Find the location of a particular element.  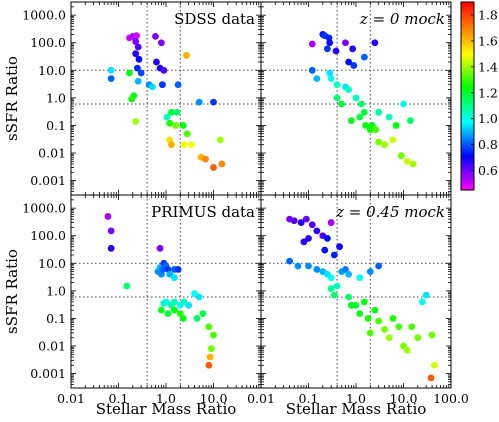

y-tick-label: 1.0 is located at coordinates (56, 290).